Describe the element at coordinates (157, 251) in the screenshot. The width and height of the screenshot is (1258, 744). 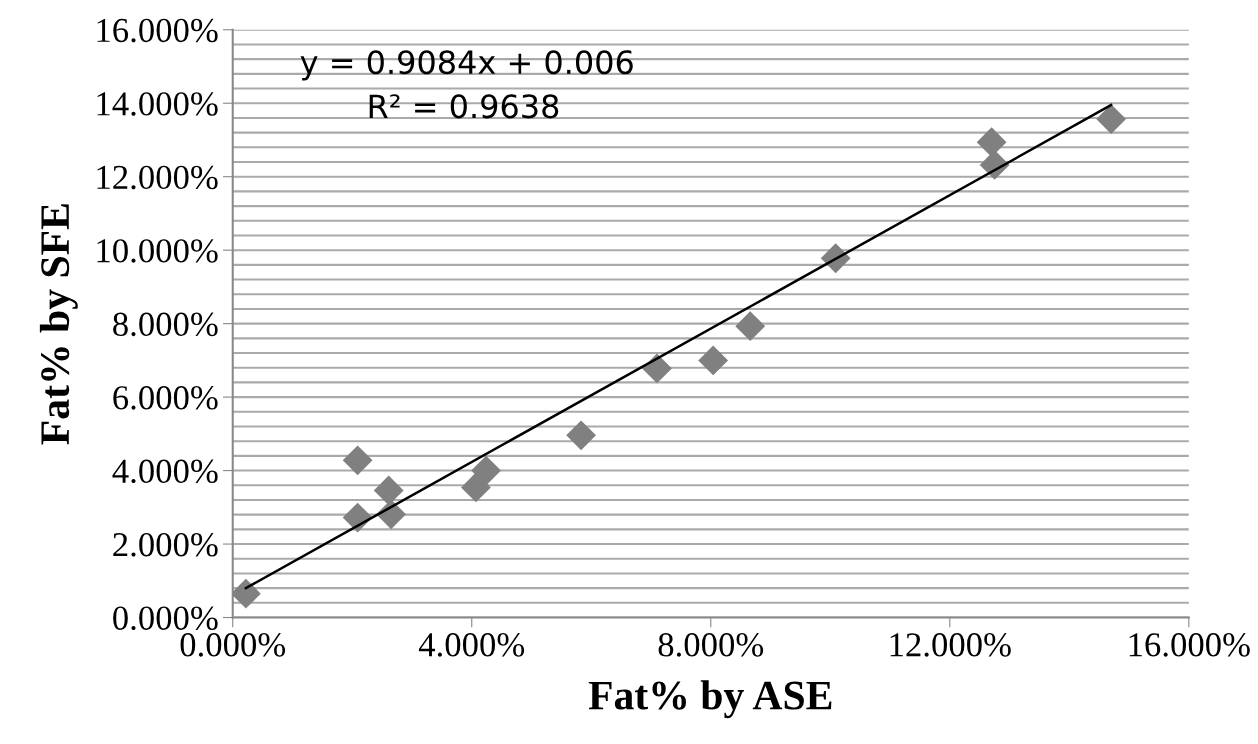
I see `y-tick-label: 10.000%` at that location.